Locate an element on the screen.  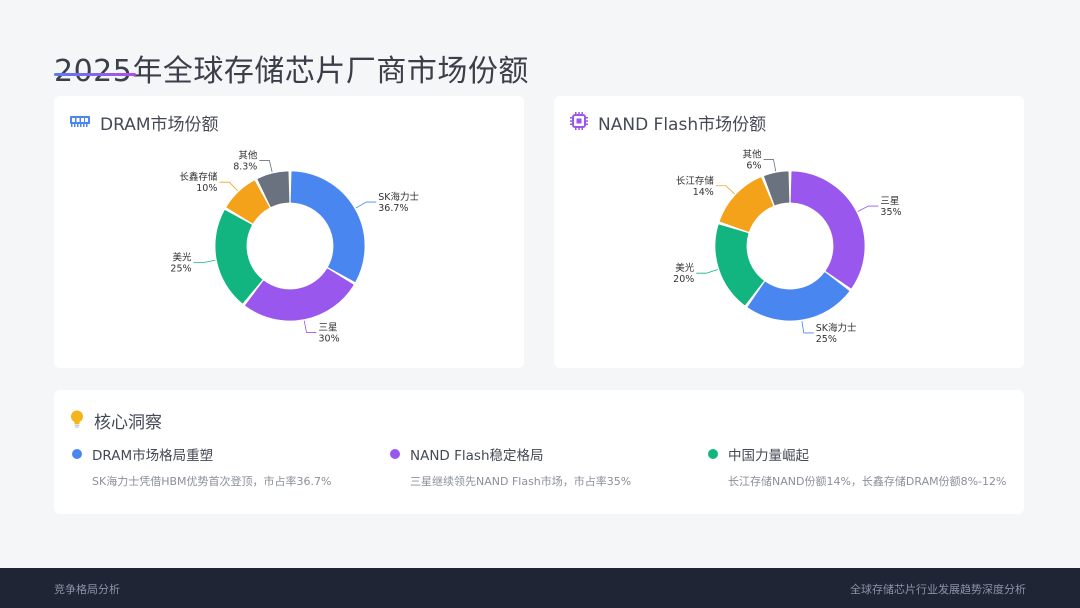
page-title: 2025年全球存储芯片厂商市场份额 is located at coordinates (291, 72).